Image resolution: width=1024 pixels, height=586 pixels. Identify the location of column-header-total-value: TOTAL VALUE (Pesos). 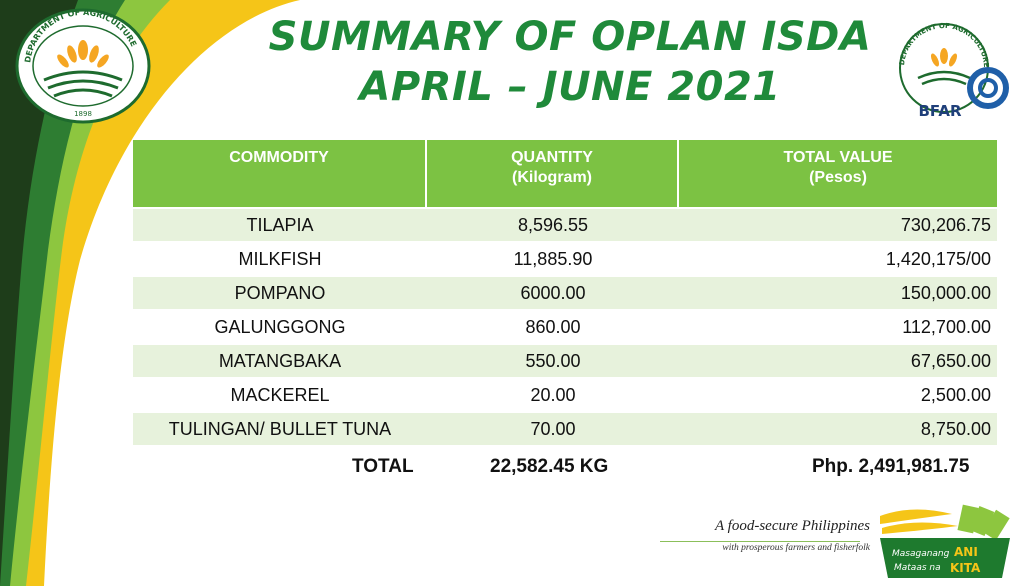
(838, 173).